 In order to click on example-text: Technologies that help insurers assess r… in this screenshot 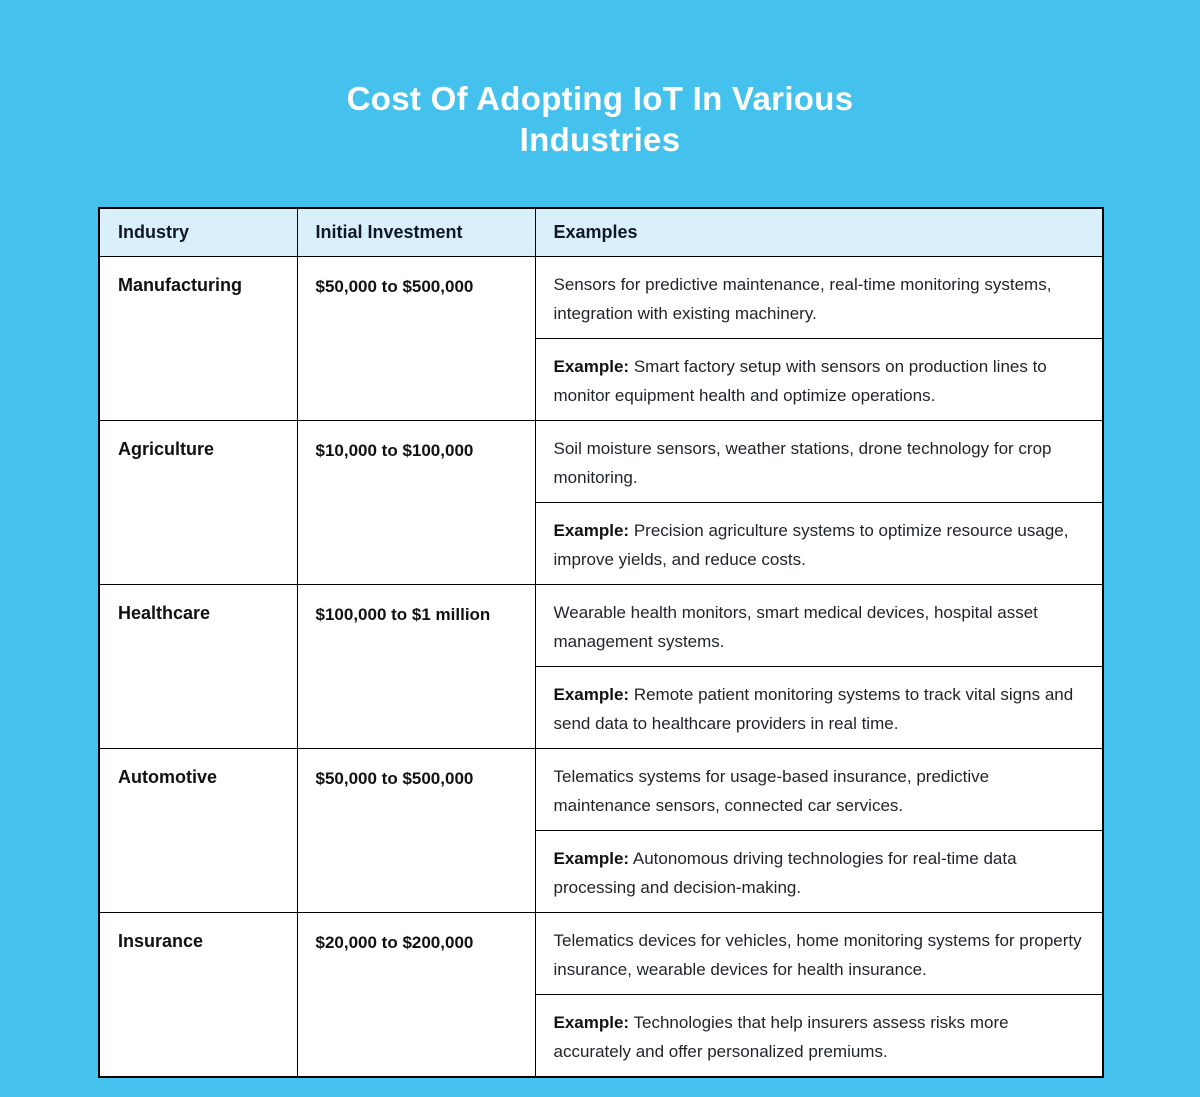, I will do `click(781, 1036)`.